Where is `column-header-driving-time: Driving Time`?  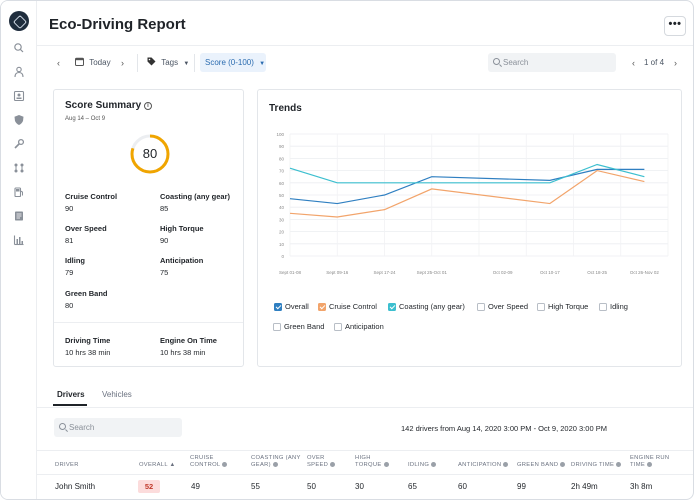 column-header-driving-time: Driving Time is located at coordinates (596, 465).